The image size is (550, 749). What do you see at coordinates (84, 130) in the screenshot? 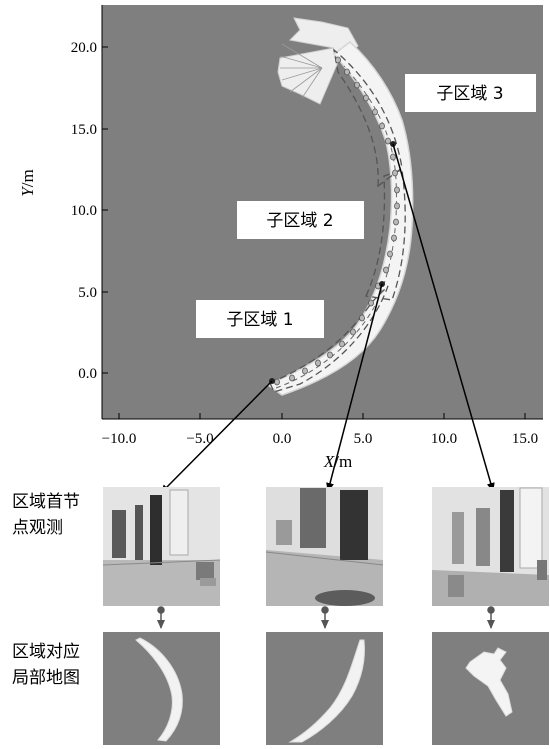
I see `y-tick-label: 15.0` at bounding box center [84, 130].